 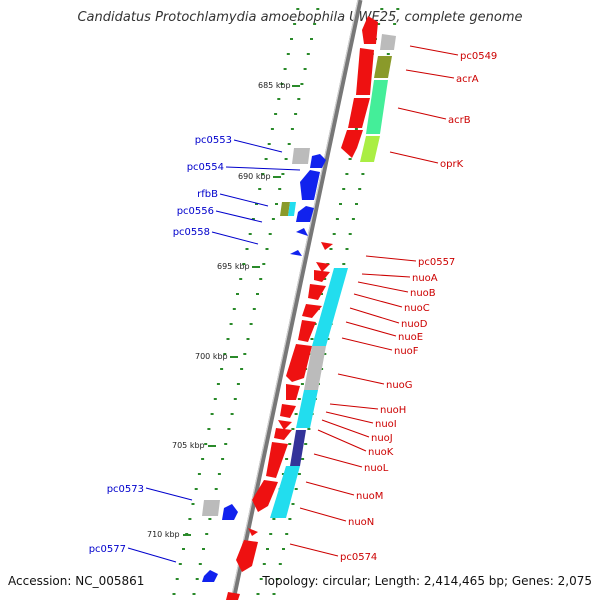 I want to click on label-pc0557: pc0557, so click(x=436, y=262).